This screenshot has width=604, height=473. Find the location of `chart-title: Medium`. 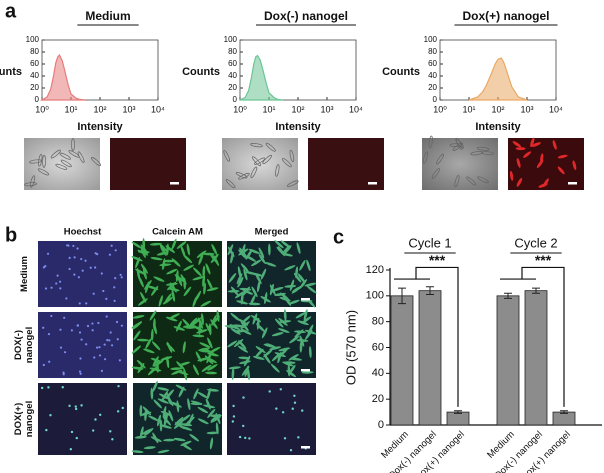

chart-title: Medium is located at coordinates (107, 16).